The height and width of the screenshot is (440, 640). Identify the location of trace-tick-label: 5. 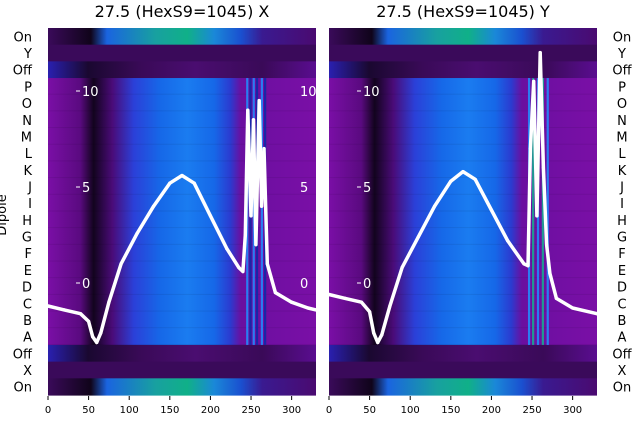
(86, 188).